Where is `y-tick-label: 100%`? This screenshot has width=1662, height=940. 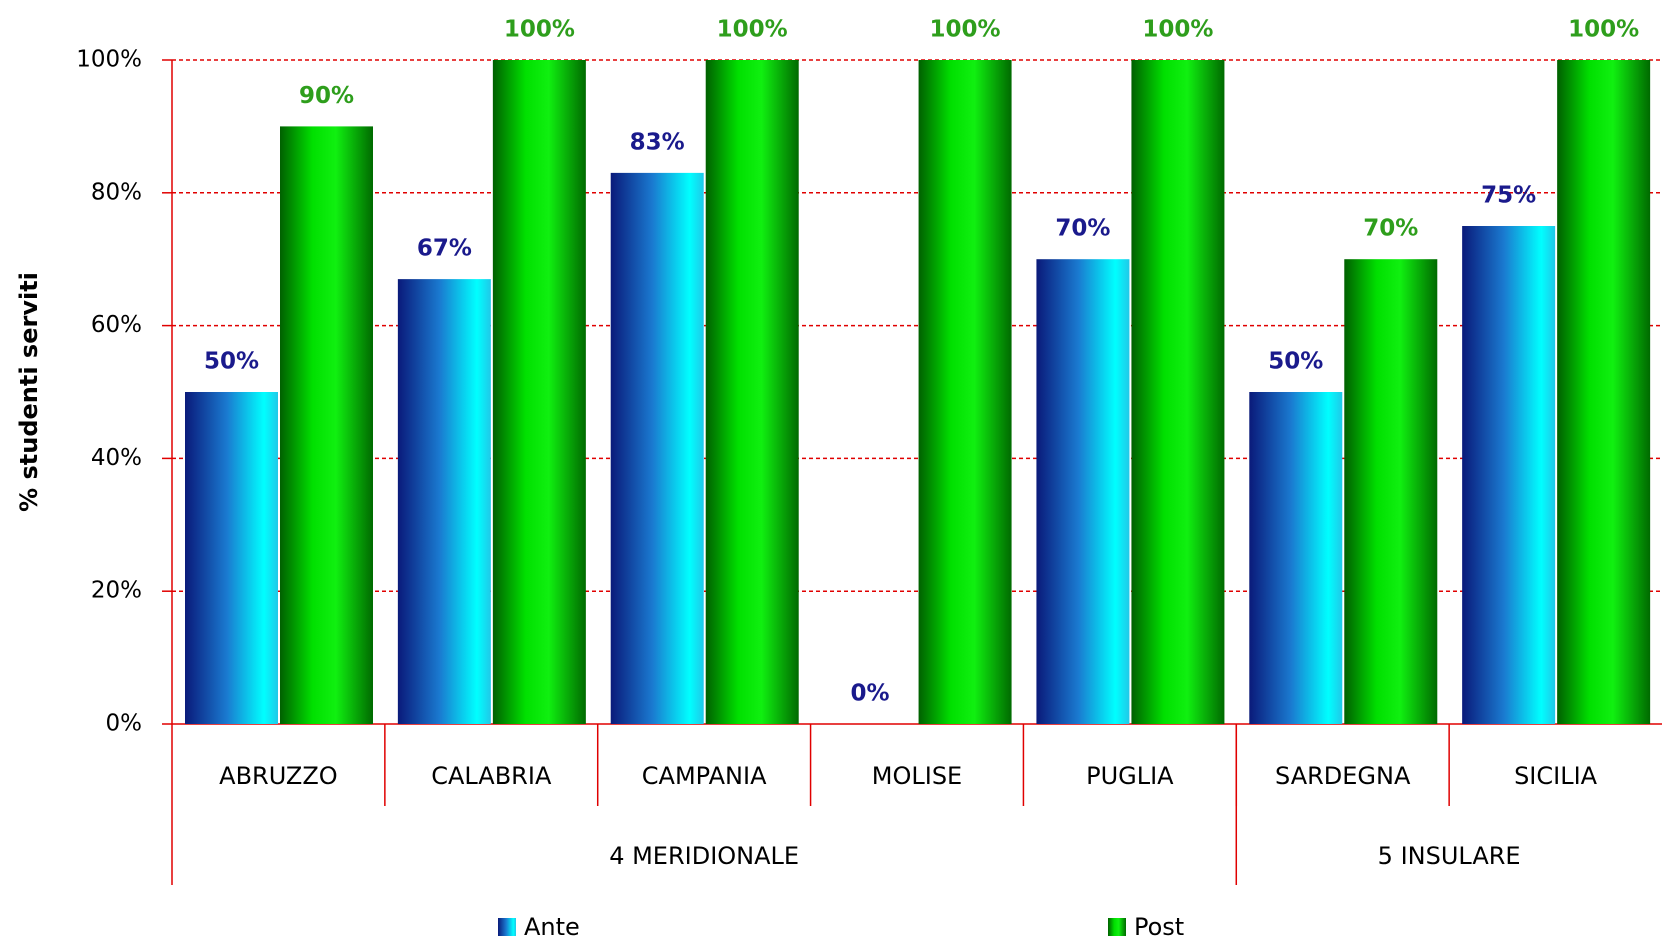
y-tick-label: 100% is located at coordinates (109, 60).